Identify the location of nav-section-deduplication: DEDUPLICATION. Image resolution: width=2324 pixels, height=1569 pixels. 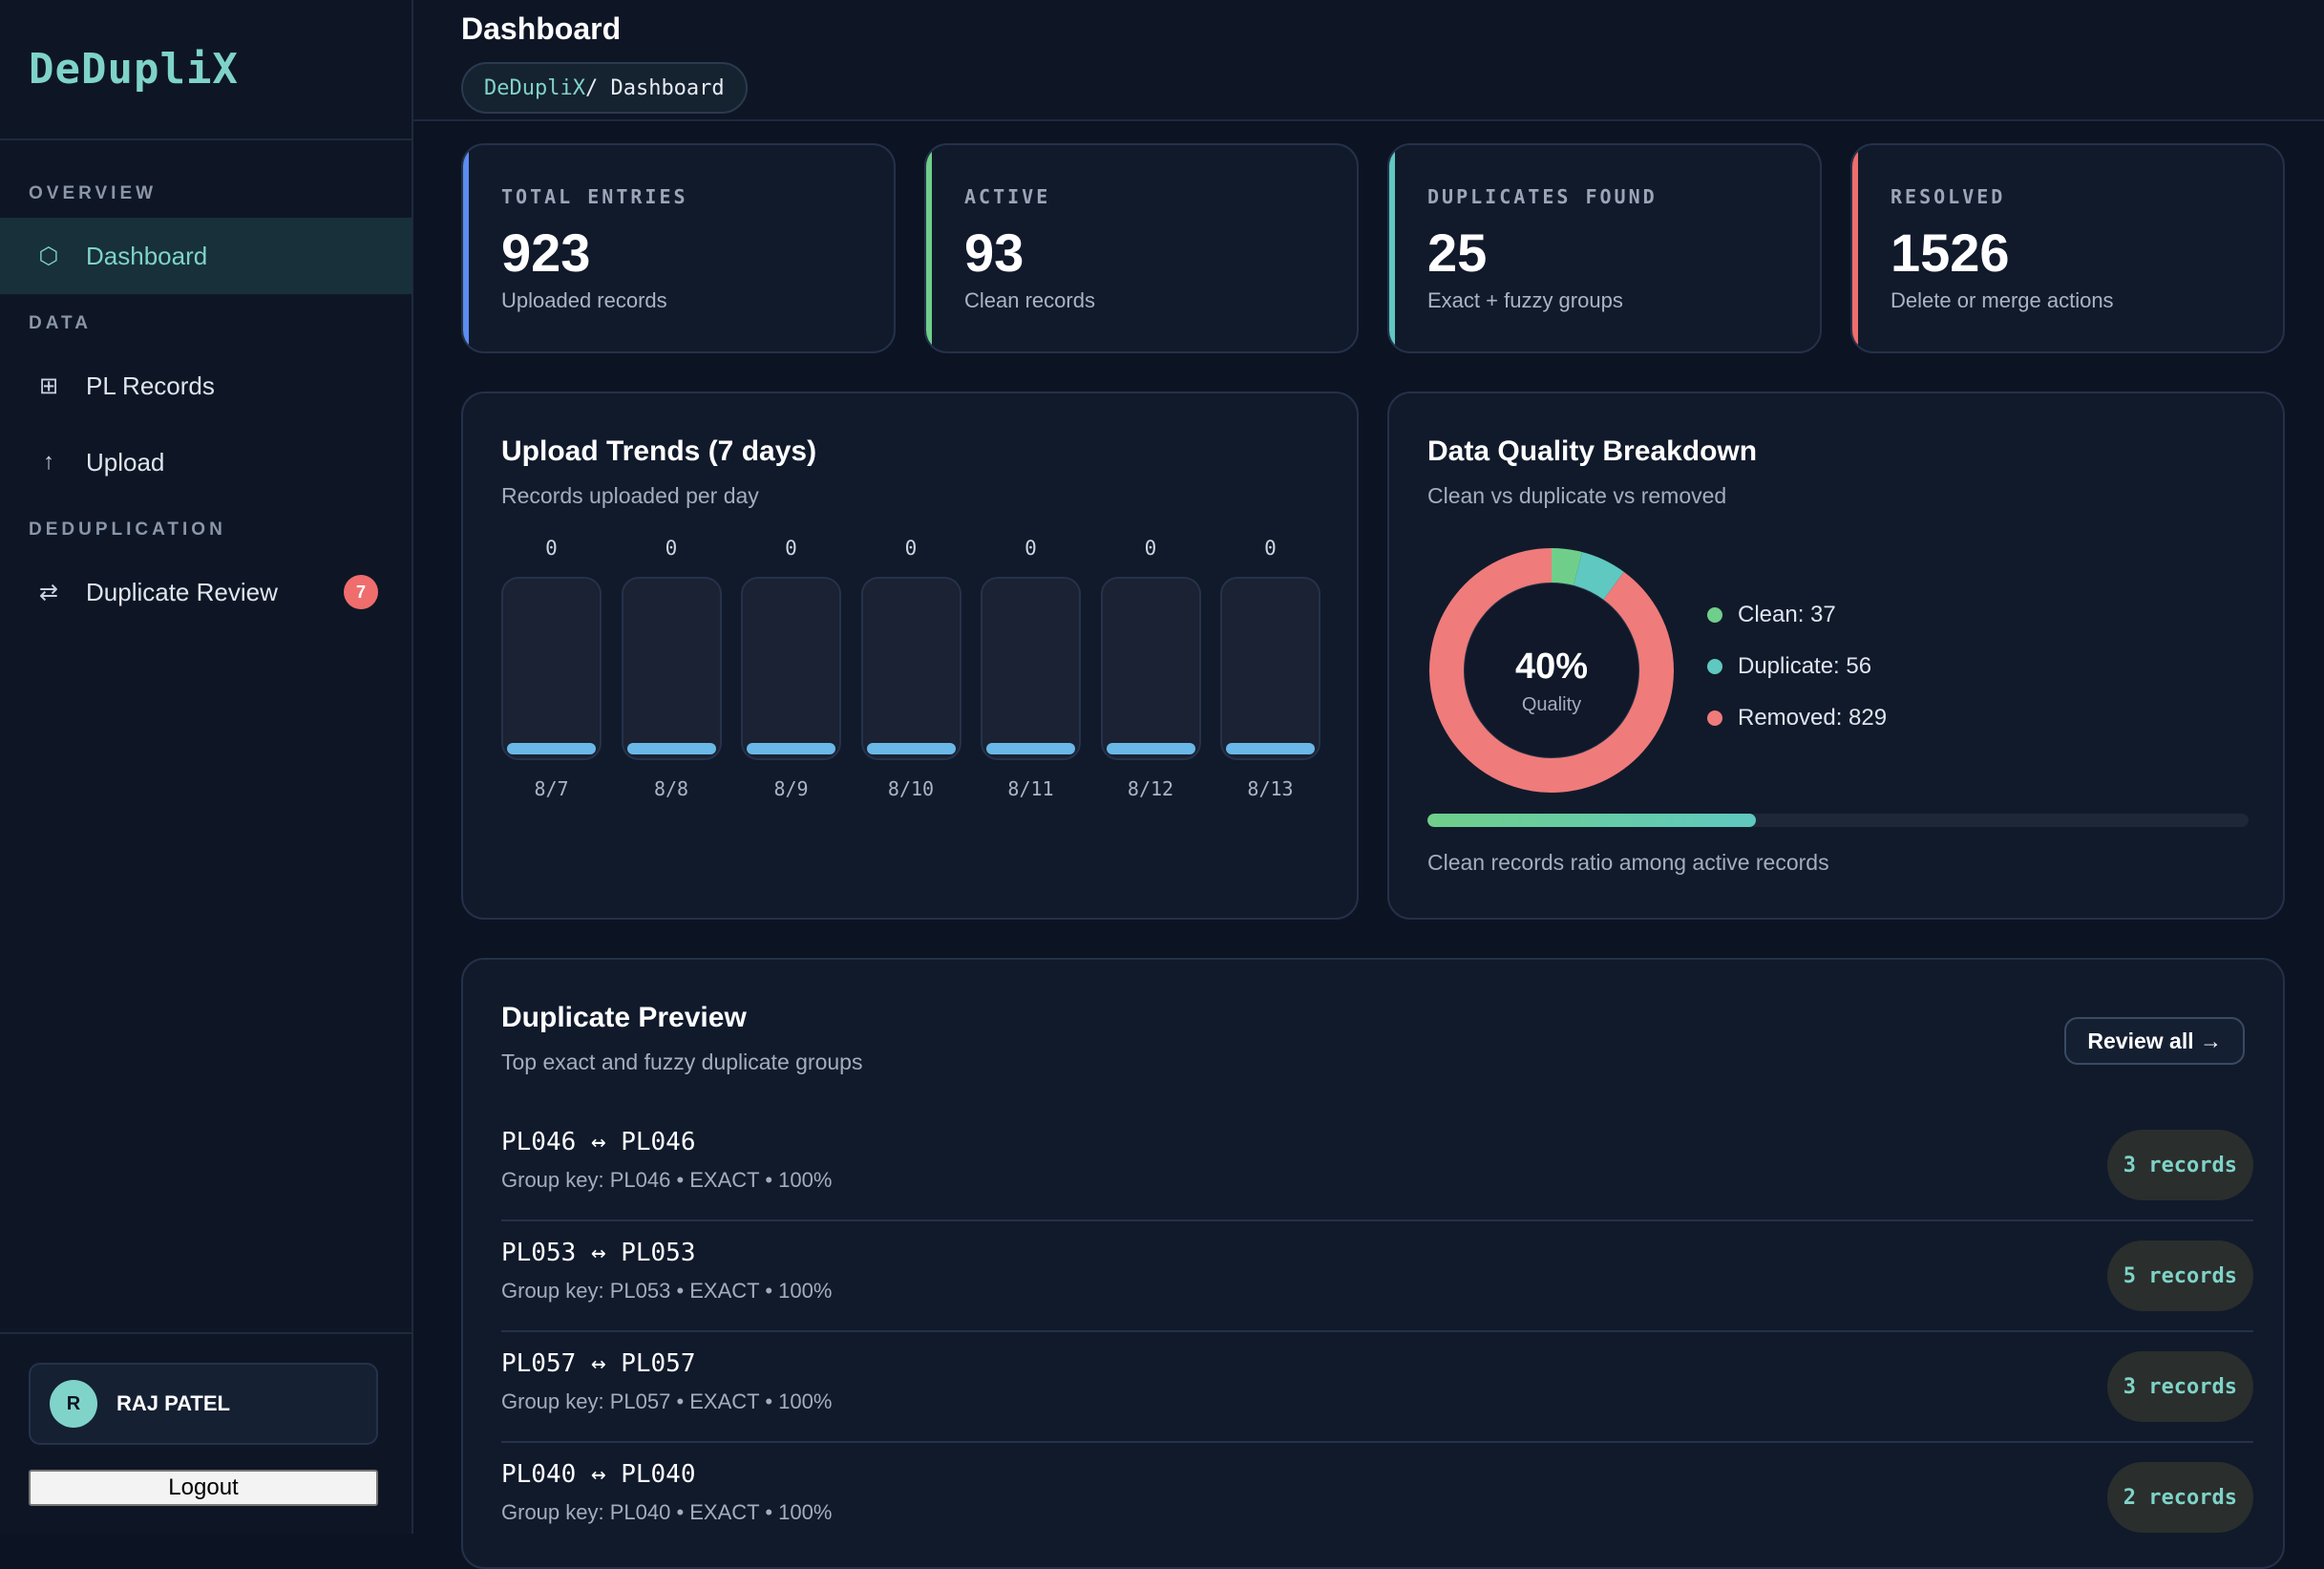
(127, 529).